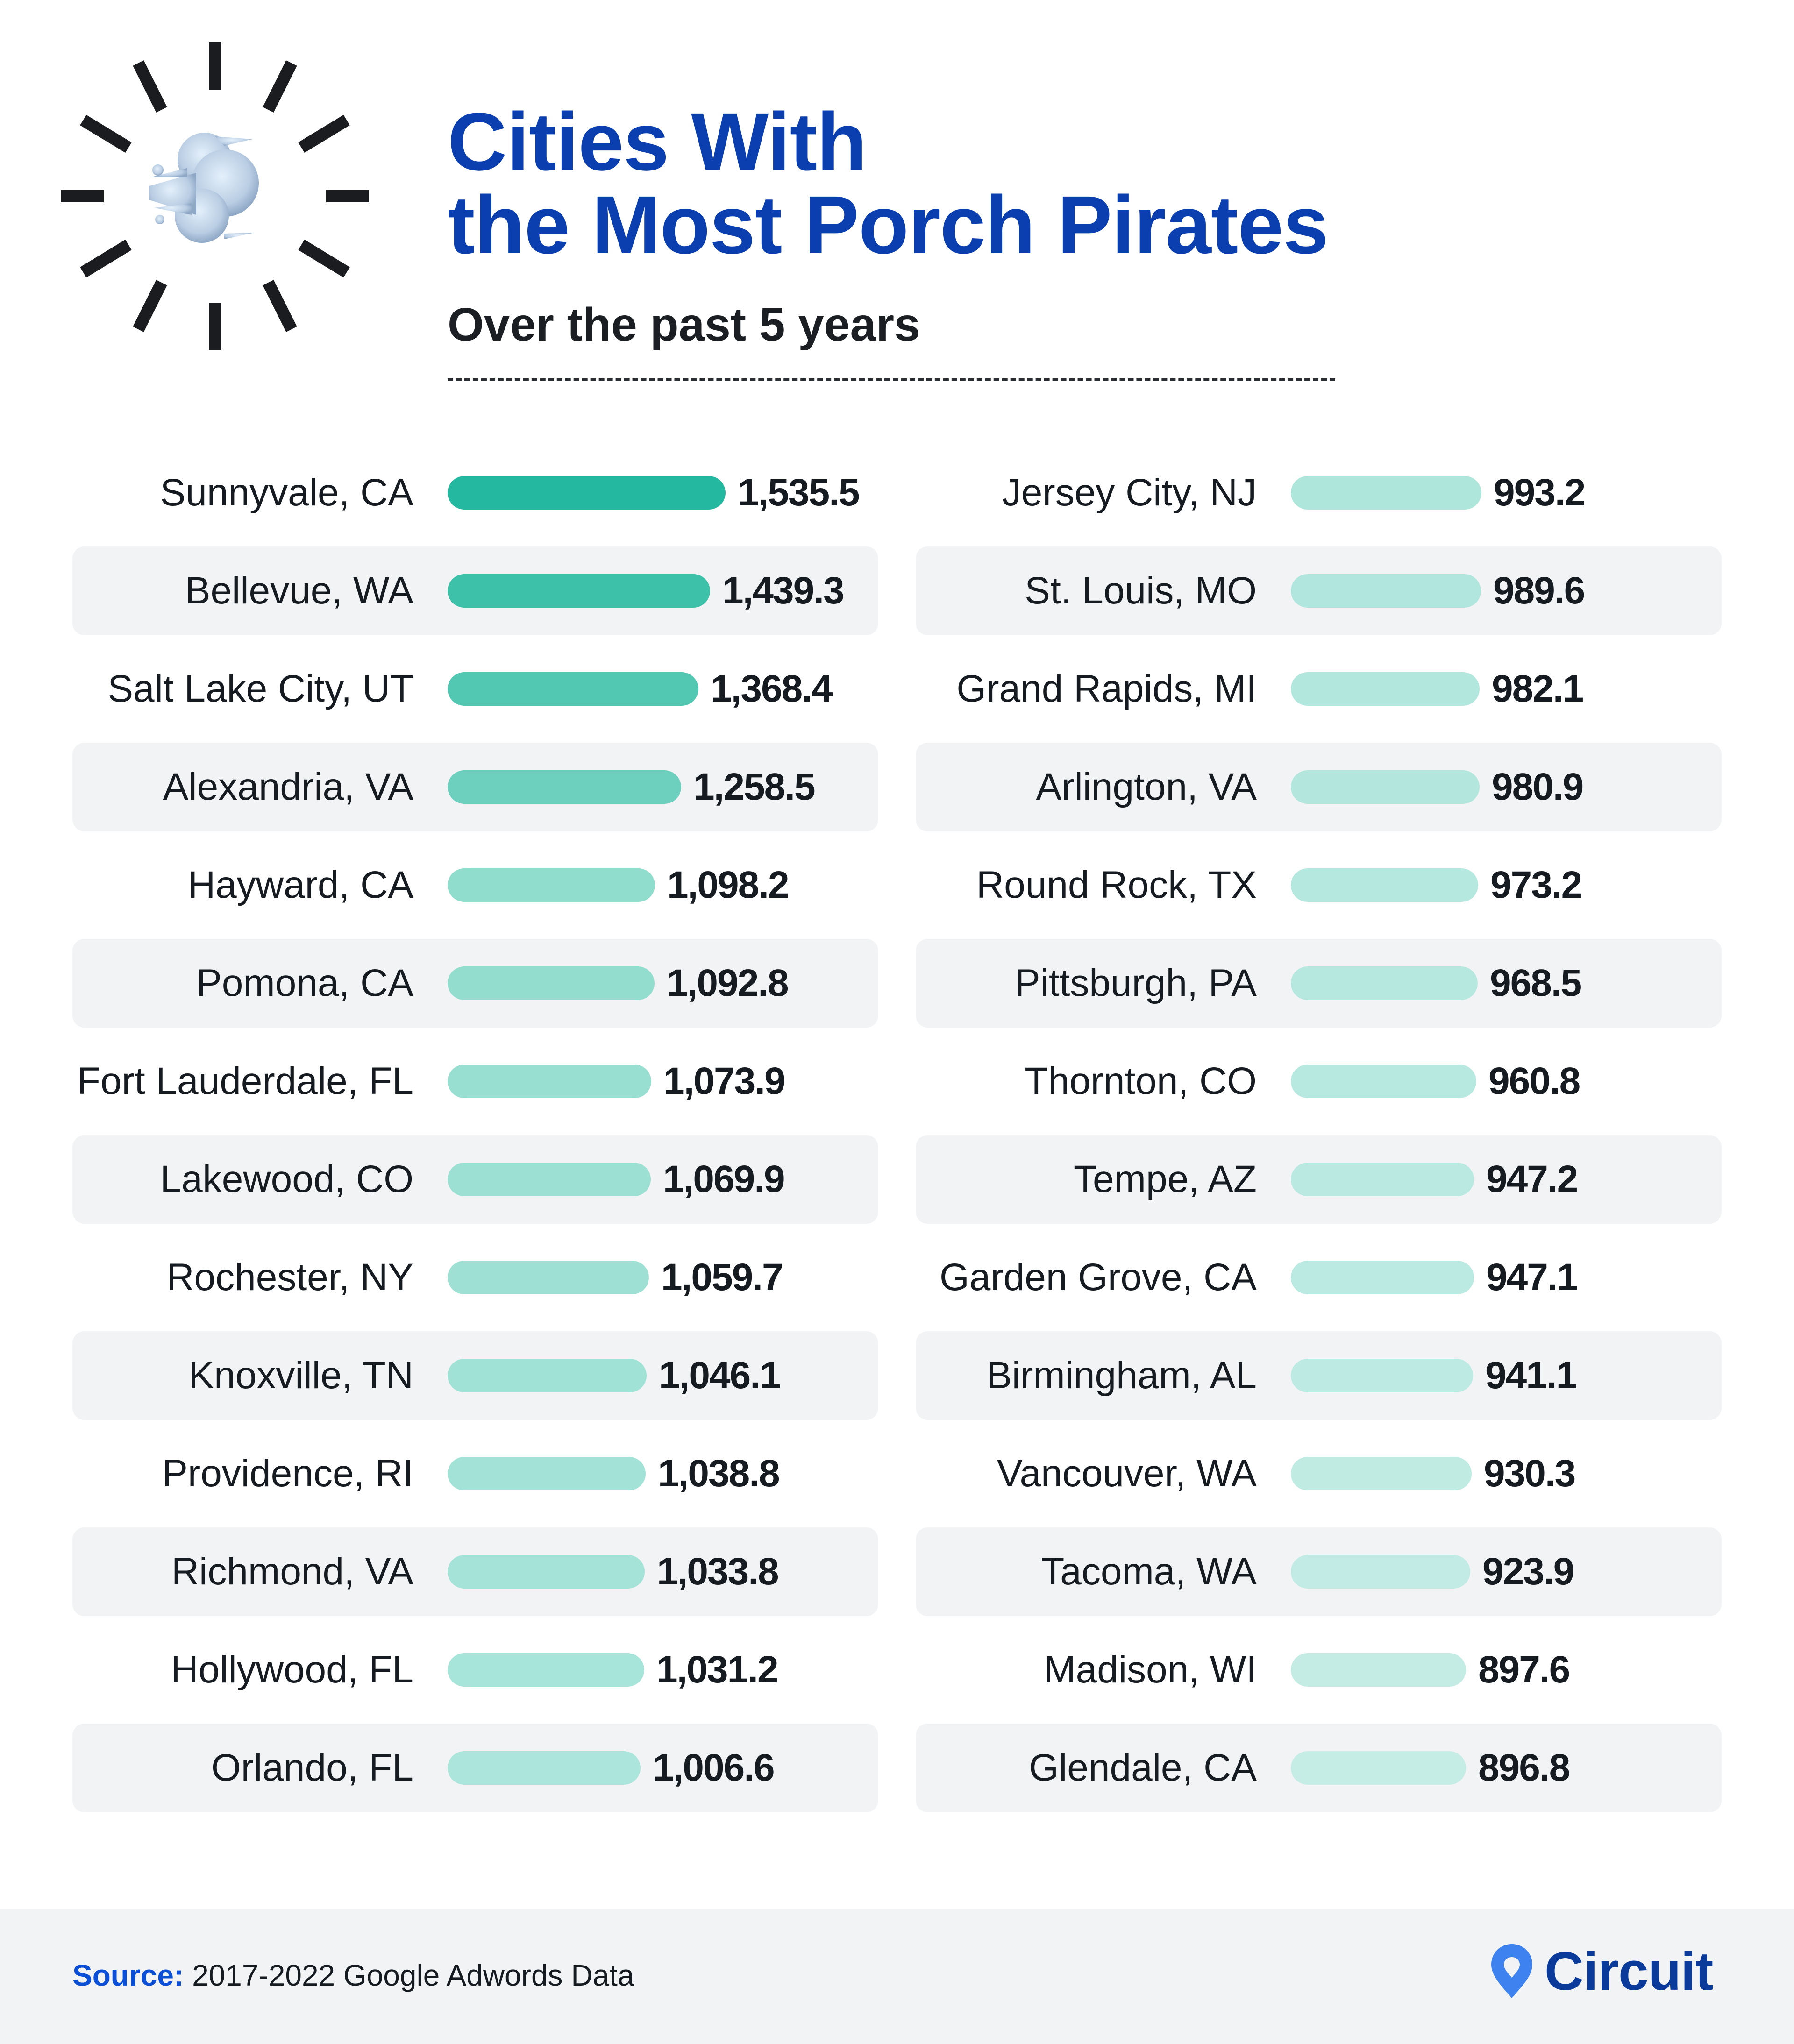 The height and width of the screenshot is (2044, 1794). What do you see at coordinates (292, 1572) in the screenshot?
I see `city-label: Richmond, VA` at bounding box center [292, 1572].